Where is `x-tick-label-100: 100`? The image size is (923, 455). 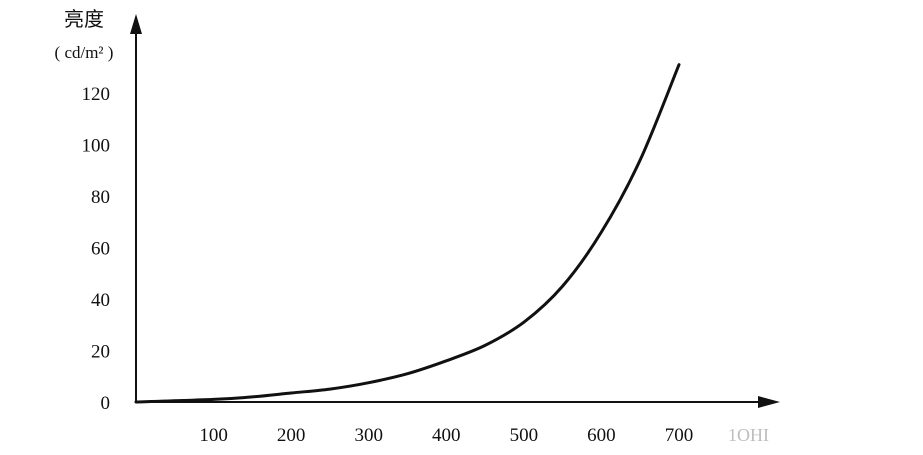 x-tick-label-100: 100 is located at coordinates (213, 435).